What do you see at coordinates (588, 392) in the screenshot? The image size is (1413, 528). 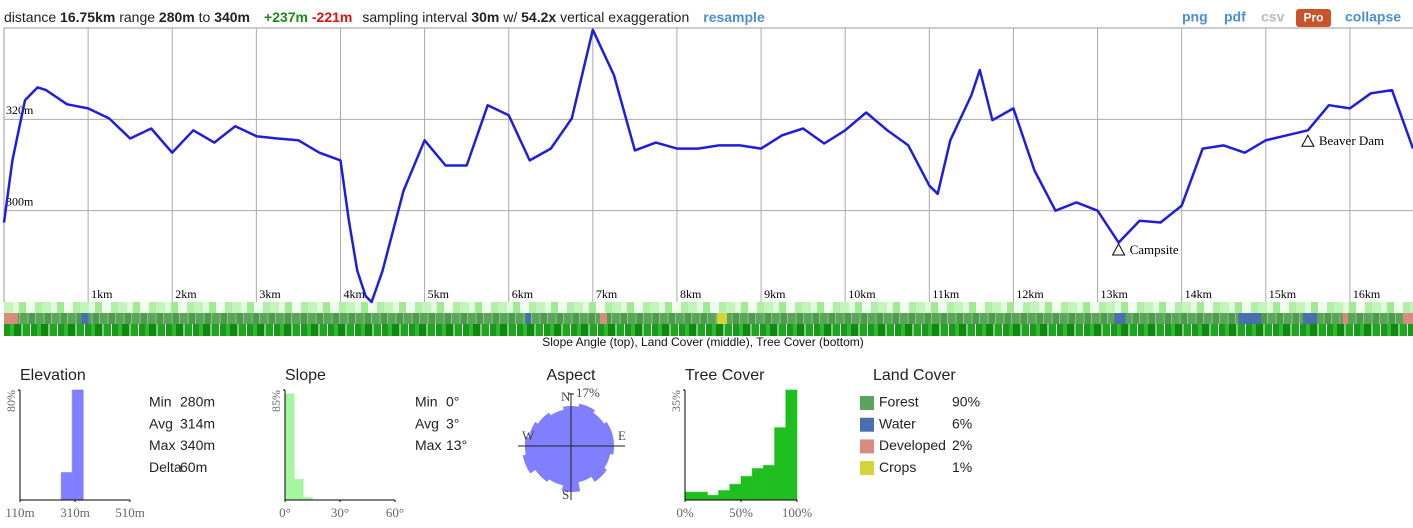 I see `r-tick-label: 17%` at bounding box center [588, 392].